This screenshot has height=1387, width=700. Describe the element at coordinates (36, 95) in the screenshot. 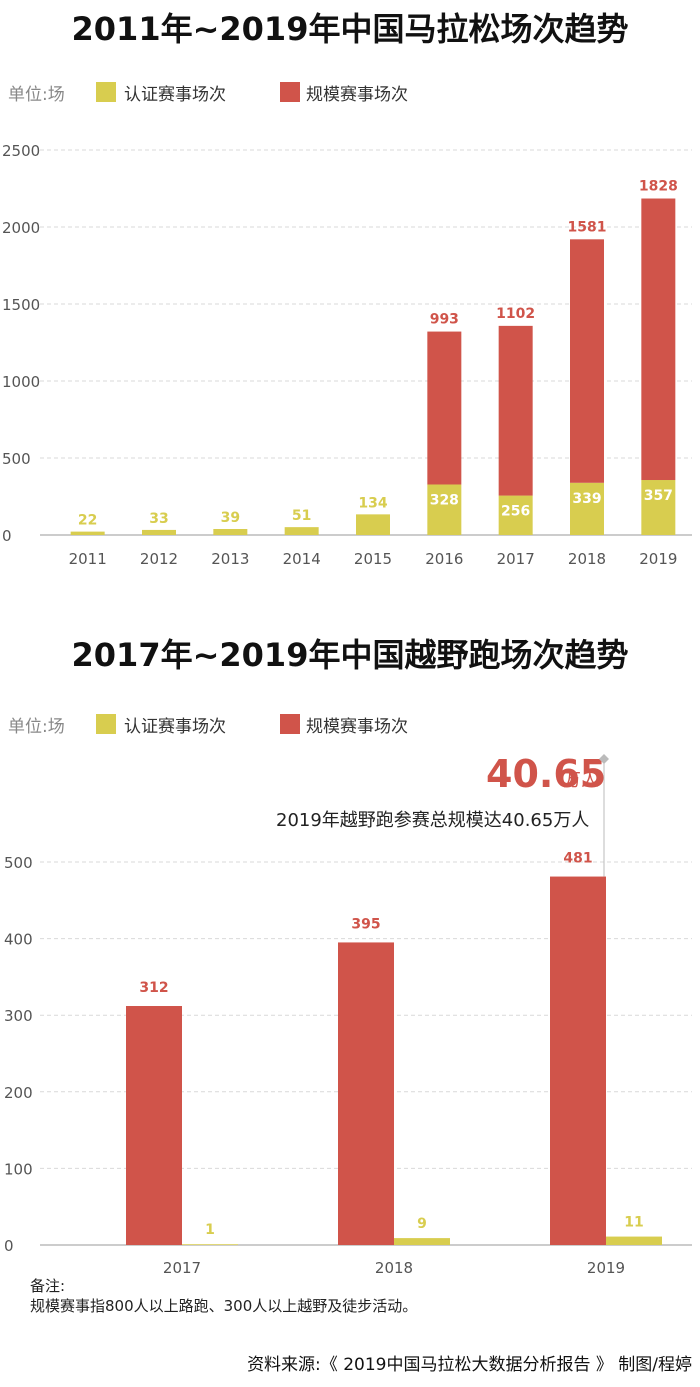

I see `chart1-unit-label: 单位:场` at that location.